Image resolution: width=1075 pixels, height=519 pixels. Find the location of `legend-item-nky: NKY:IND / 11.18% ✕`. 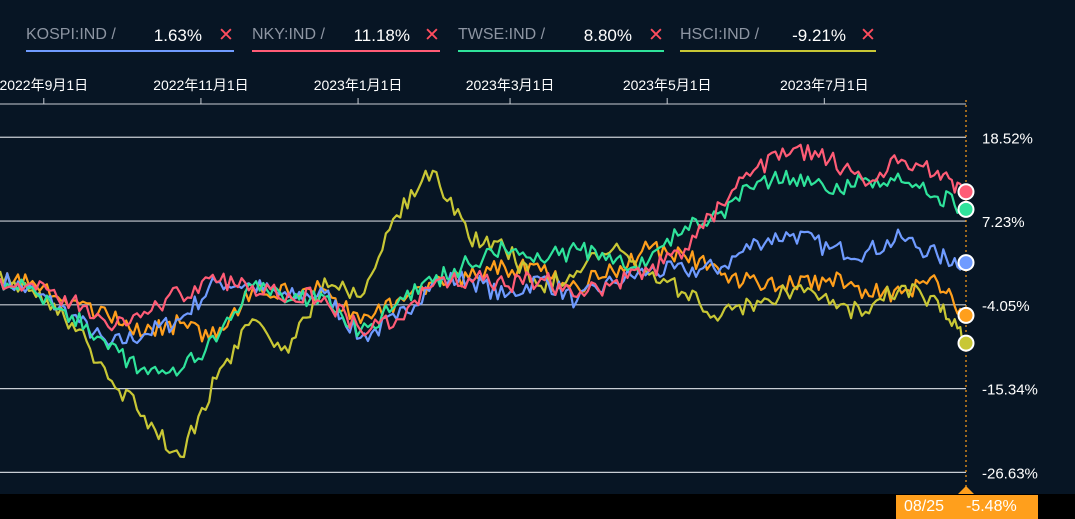

legend-item-nky: NKY:IND / 11.18% ✕ is located at coordinates (346, 38).